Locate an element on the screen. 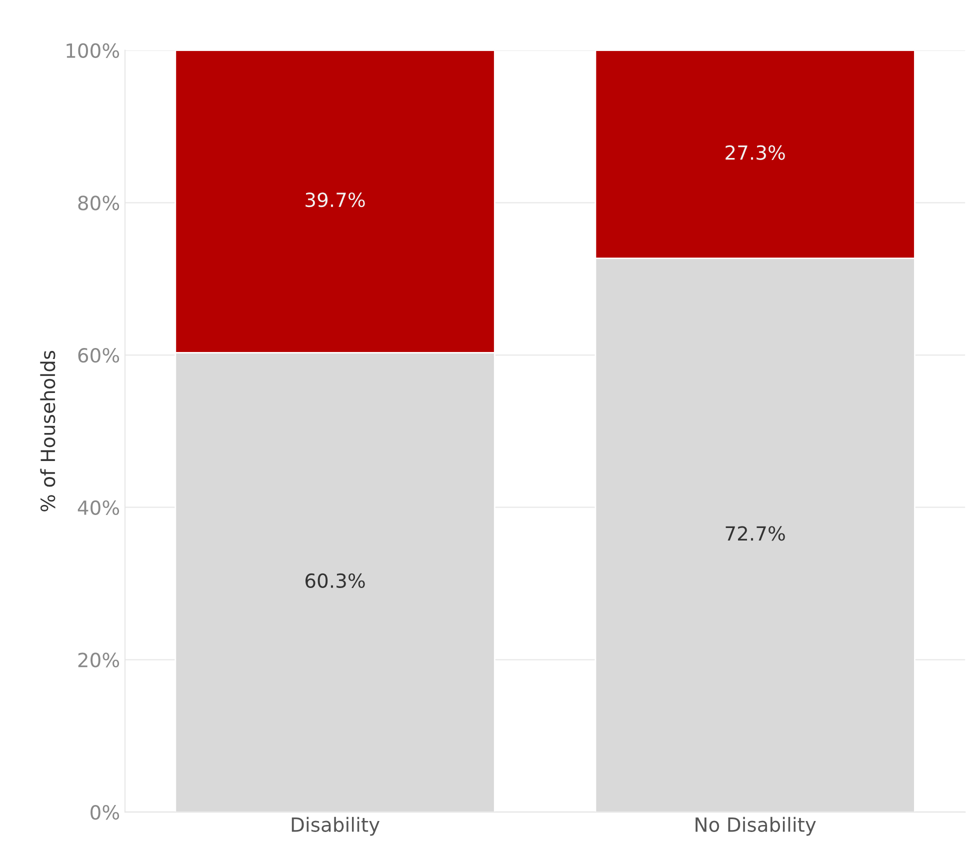 The height and width of the screenshot is (853, 969). x-tick-label: Disability is located at coordinates (336, 826).